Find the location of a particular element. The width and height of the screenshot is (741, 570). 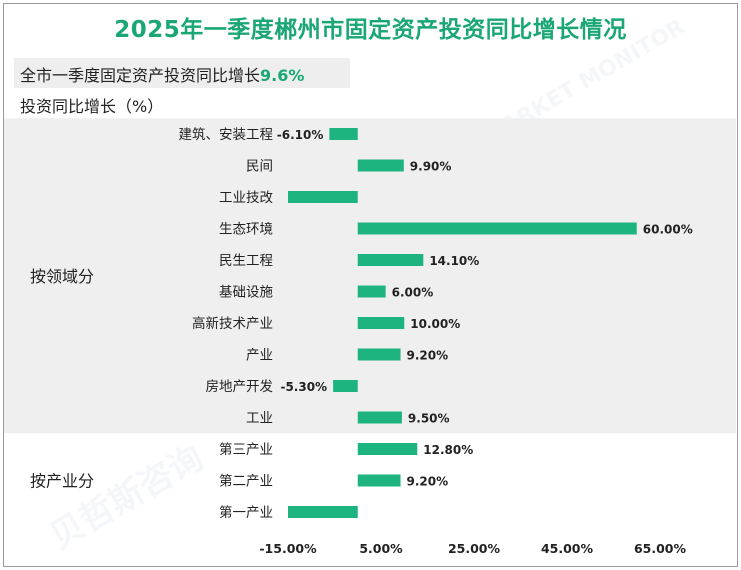

x-tick-label: 65.00% is located at coordinates (660, 548).